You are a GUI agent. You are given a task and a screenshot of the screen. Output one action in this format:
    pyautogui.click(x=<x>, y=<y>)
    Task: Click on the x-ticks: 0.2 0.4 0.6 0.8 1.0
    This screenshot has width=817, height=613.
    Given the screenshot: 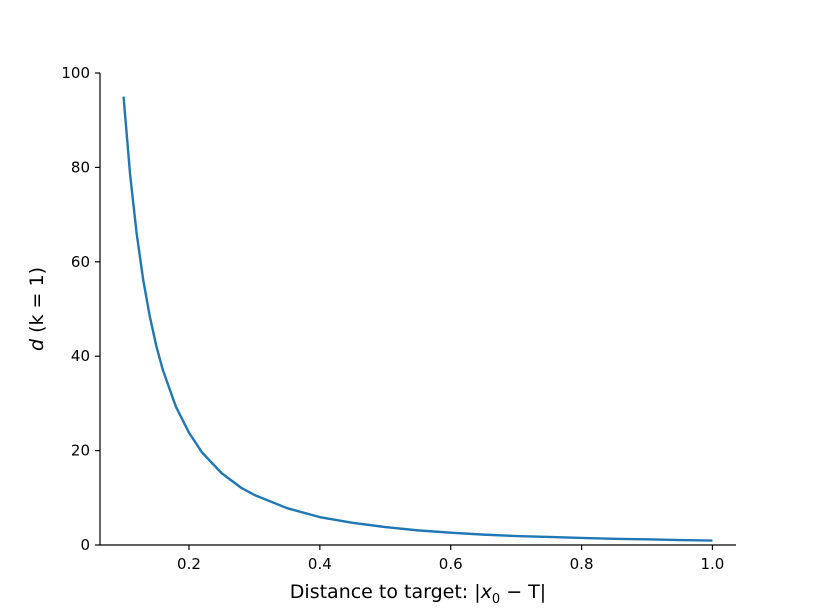 What is the action you would take?
    pyautogui.click(x=450, y=559)
    